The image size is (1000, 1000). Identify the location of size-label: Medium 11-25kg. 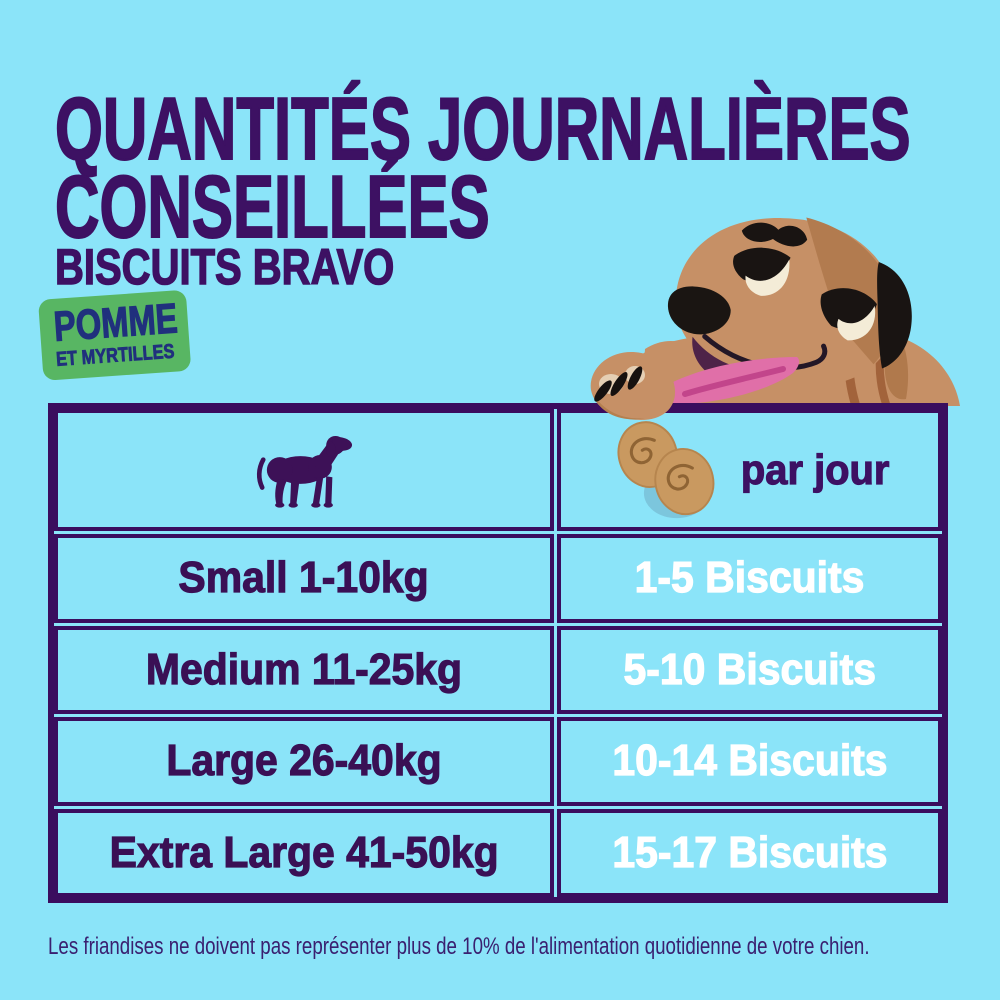
(304, 669).